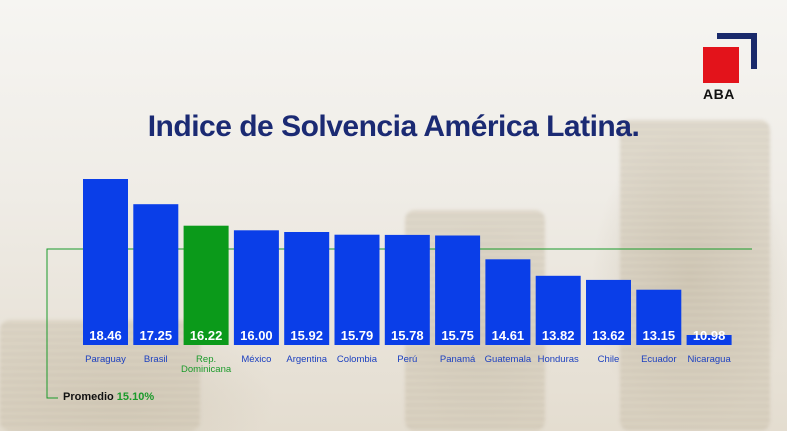  I want to click on category-label-0: Paraguay, so click(105, 359).